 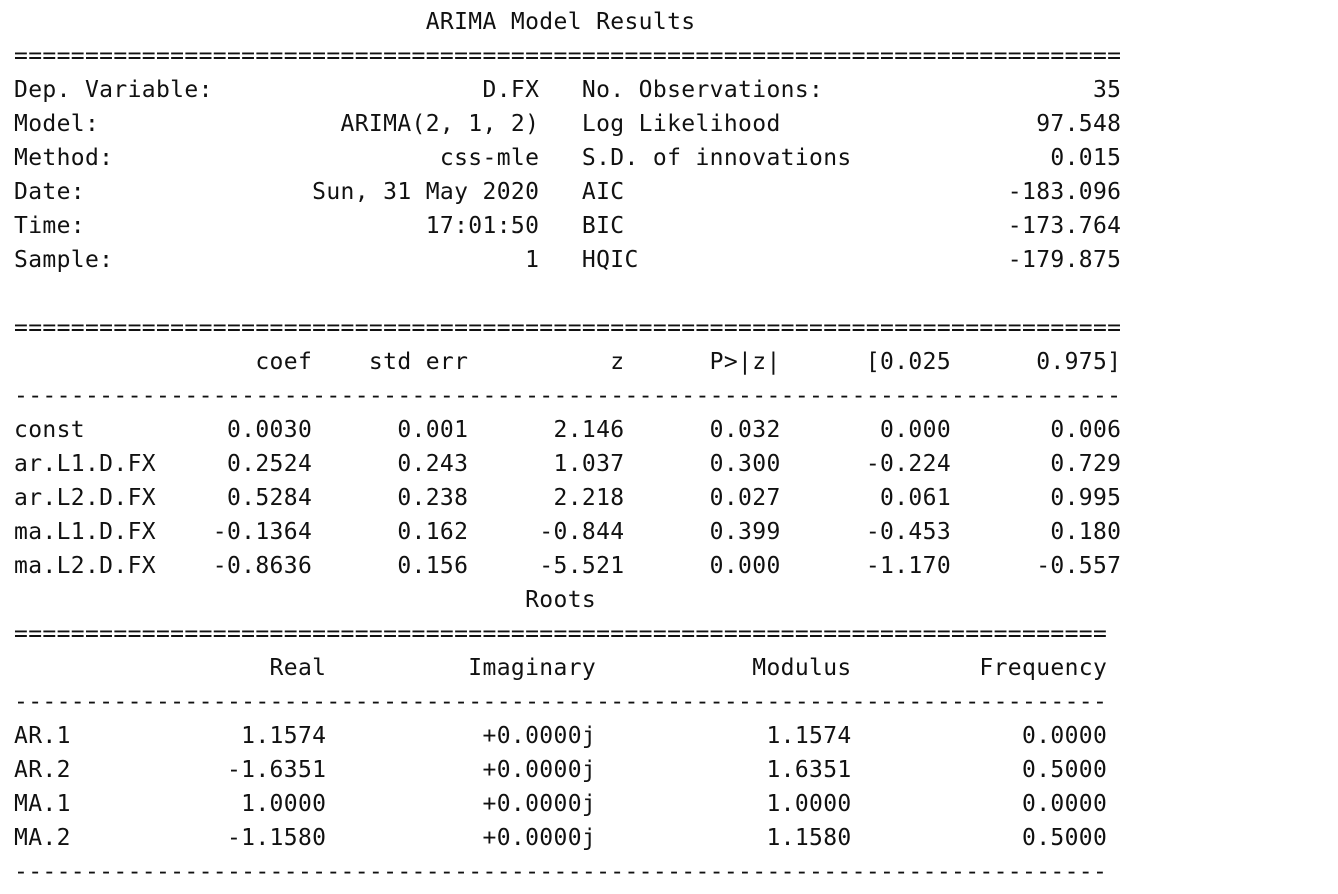 What do you see at coordinates (568, 22) in the screenshot?
I see `report-line: ARIMA Model Results` at bounding box center [568, 22].